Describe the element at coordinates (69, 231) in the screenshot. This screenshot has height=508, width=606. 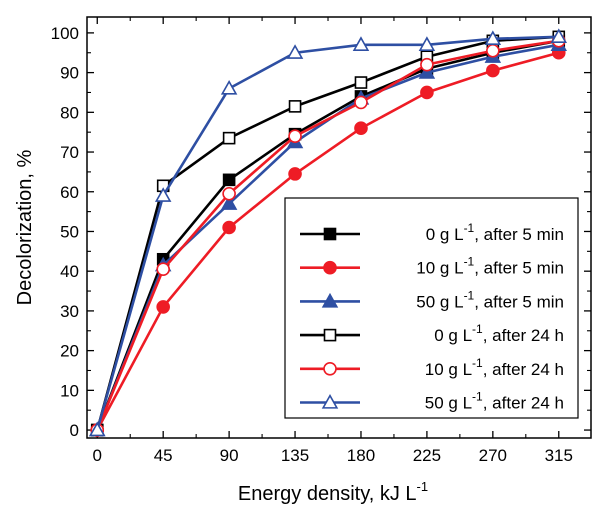
I see `y-tick-label: 50` at that location.